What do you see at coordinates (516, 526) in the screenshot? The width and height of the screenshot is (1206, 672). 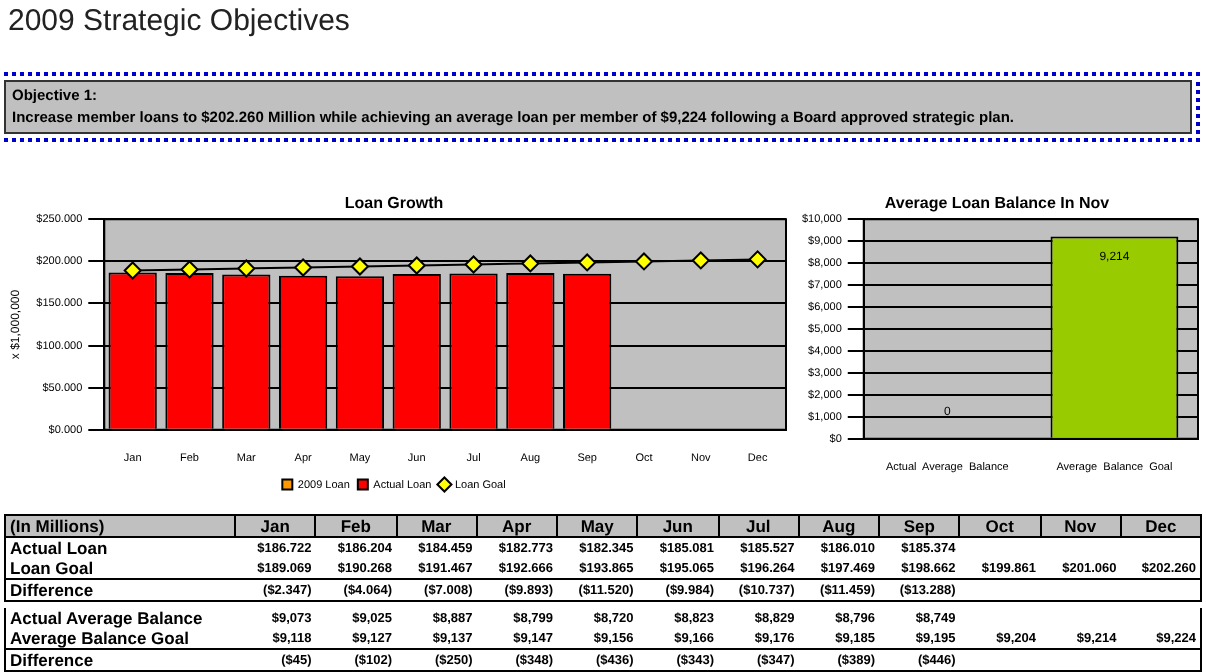 I see `category-label: Apr` at bounding box center [516, 526].